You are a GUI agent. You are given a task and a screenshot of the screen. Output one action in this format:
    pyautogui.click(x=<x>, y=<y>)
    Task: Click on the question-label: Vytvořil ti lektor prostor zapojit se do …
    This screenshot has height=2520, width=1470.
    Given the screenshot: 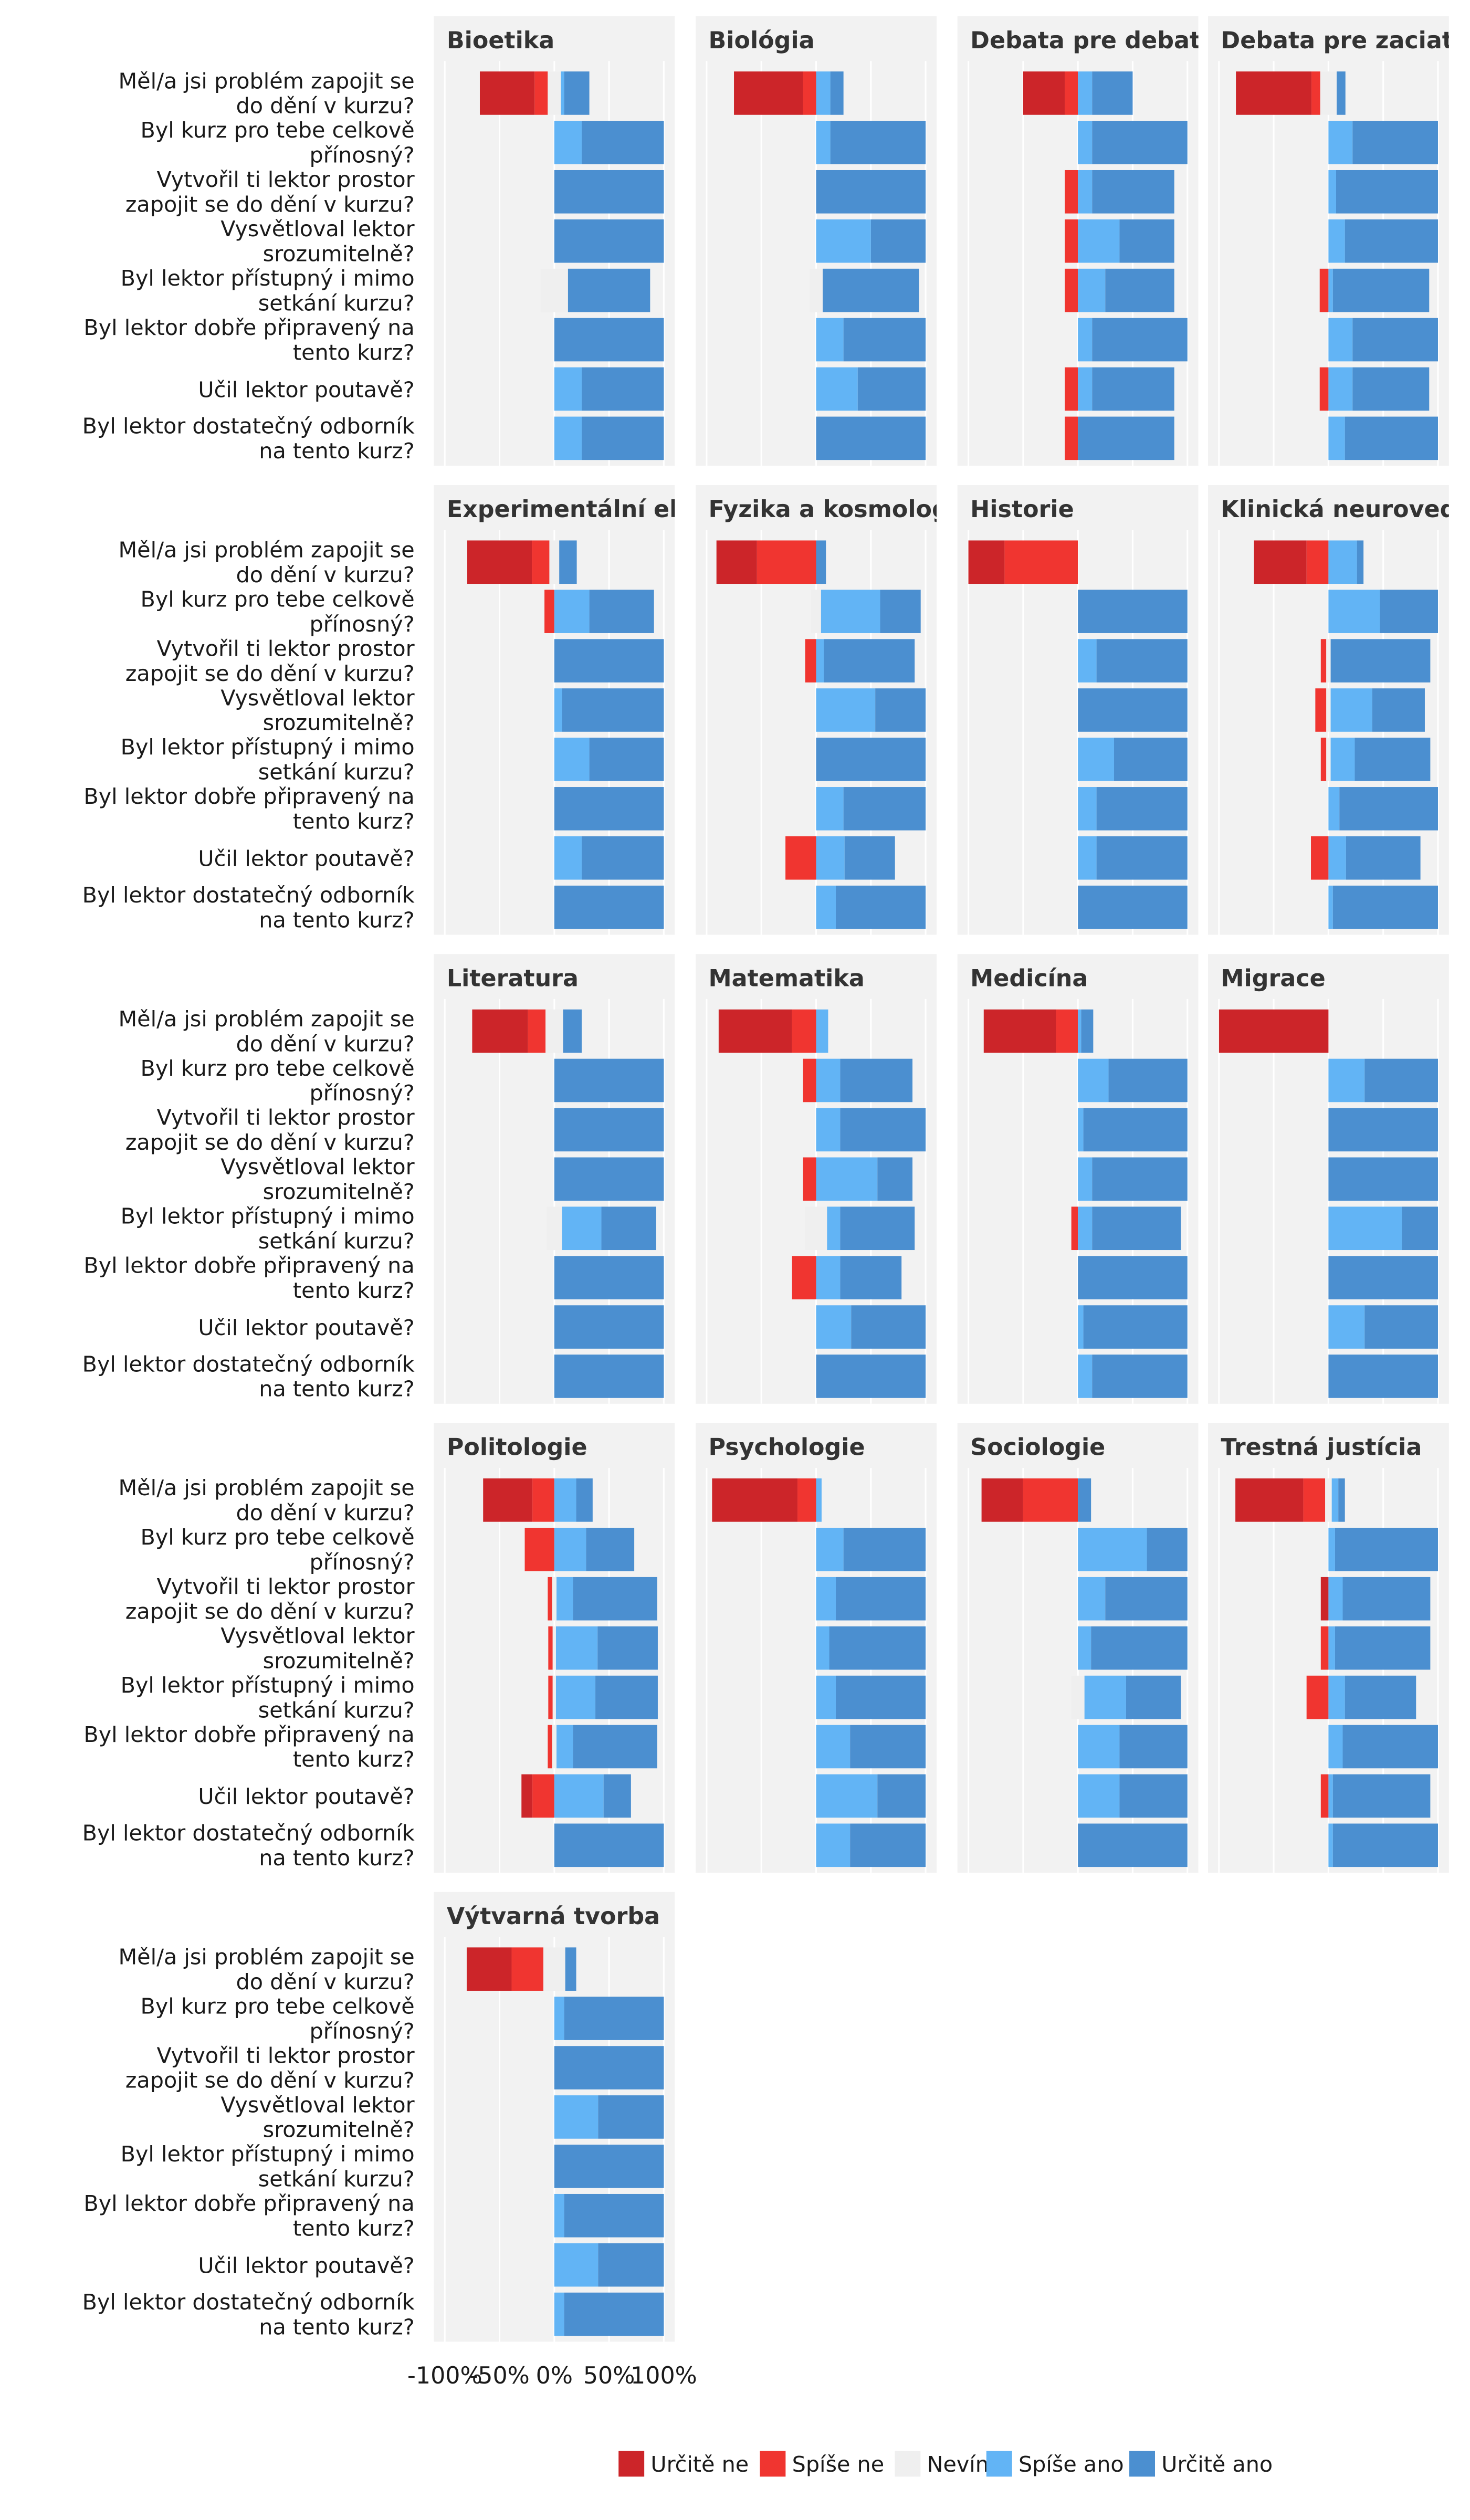 What is the action you would take?
    pyautogui.click(x=270, y=192)
    